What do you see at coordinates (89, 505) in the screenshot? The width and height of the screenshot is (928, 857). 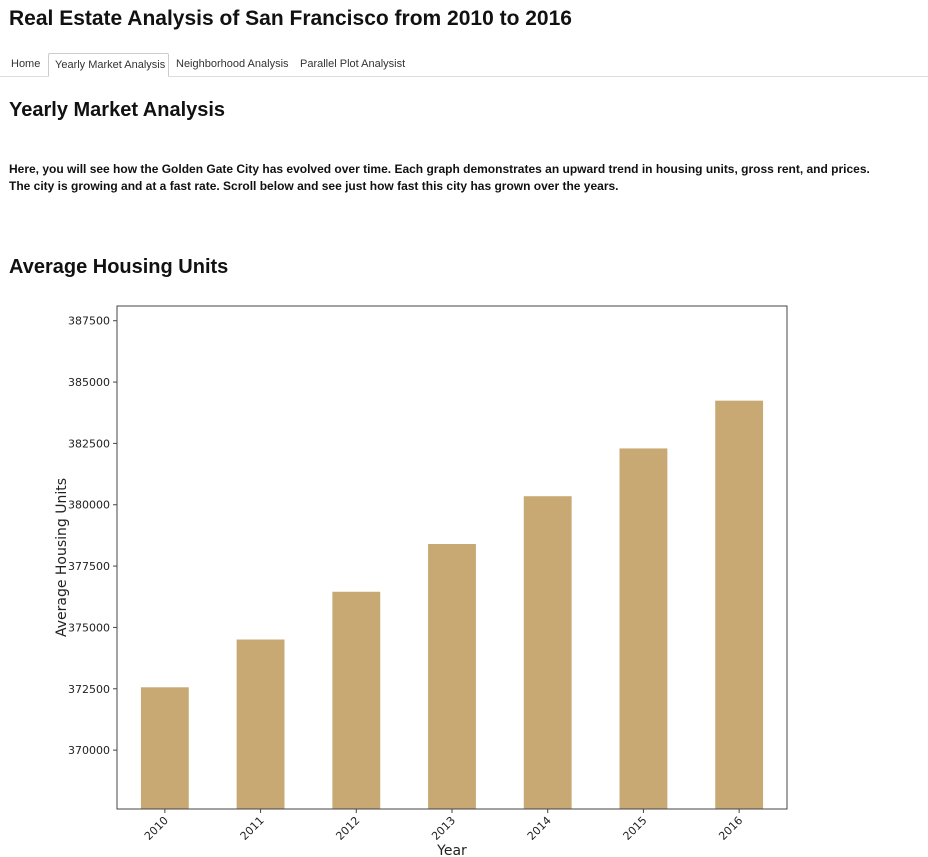 I see `y-tick-label-380000: 380000` at bounding box center [89, 505].